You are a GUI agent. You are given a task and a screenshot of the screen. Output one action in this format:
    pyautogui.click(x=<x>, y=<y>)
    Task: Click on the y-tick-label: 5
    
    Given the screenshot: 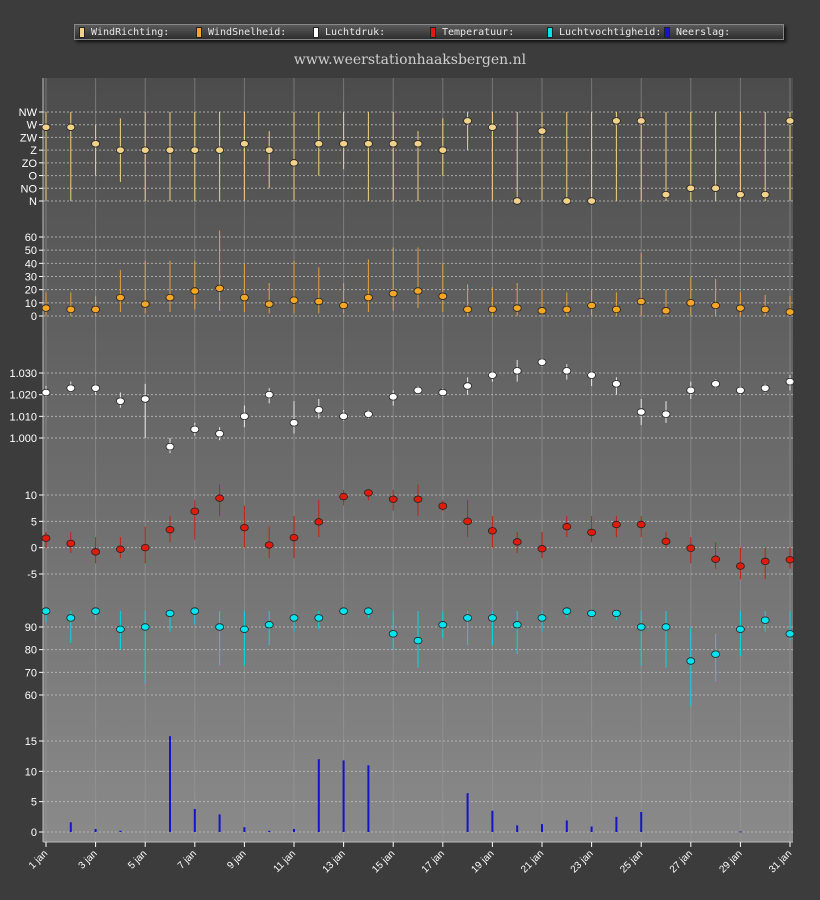 What is the action you would take?
    pyautogui.click(x=34, y=522)
    